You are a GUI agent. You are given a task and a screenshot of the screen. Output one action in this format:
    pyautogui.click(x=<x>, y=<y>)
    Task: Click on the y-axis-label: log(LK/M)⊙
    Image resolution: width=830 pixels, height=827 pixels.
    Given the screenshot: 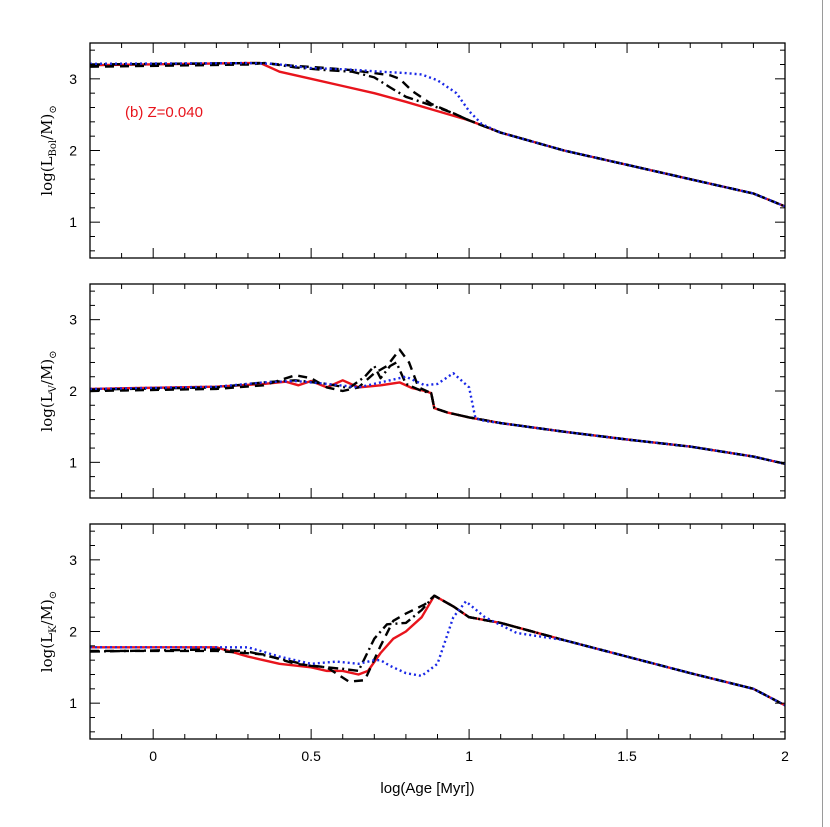 What is the action you would take?
    pyautogui.click(x=48, y=631)
    